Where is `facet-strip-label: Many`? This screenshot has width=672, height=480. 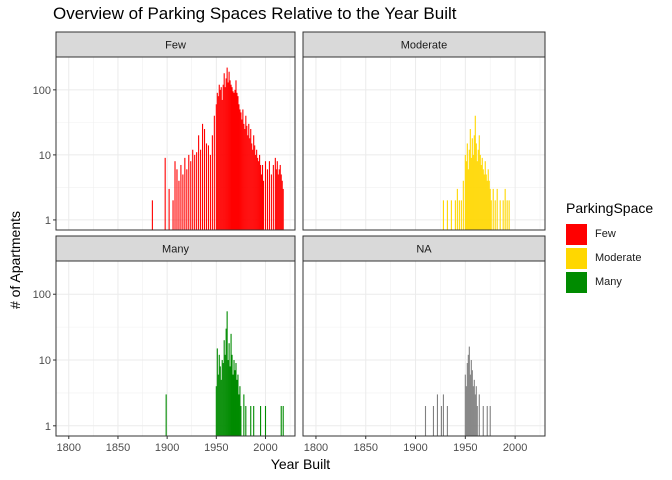
facet-strip-label: Many is located at coordinates (175, 250).